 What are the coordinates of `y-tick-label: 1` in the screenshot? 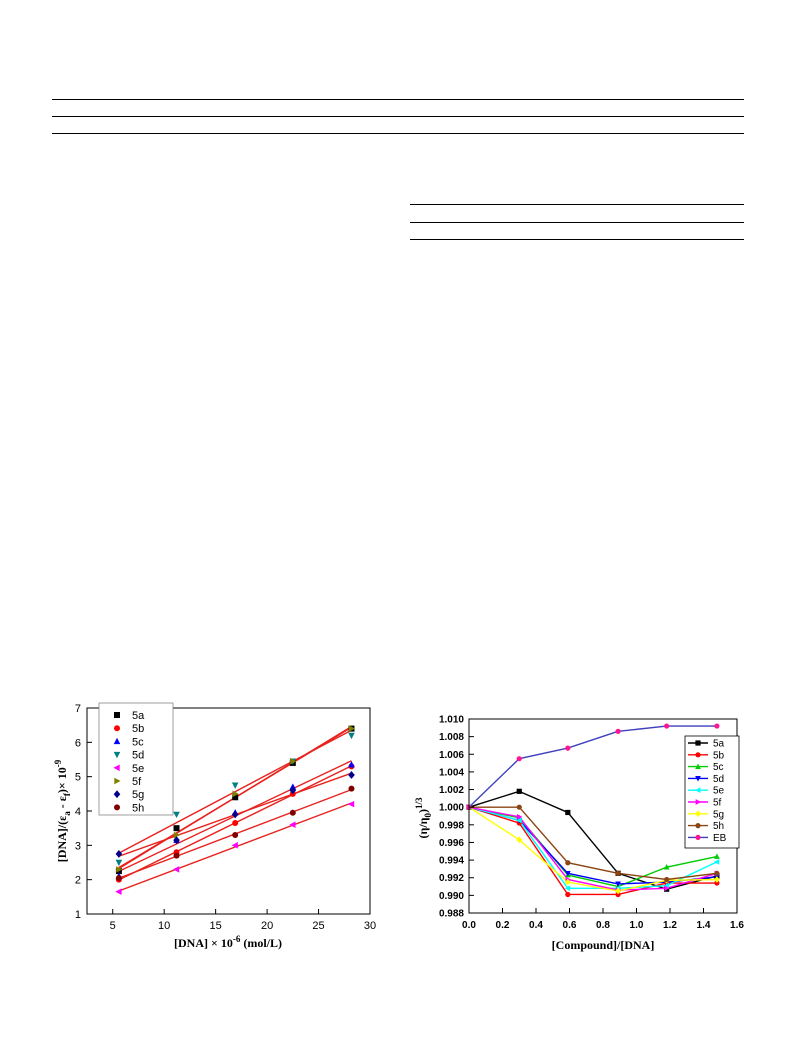 It's located at (78, 915).